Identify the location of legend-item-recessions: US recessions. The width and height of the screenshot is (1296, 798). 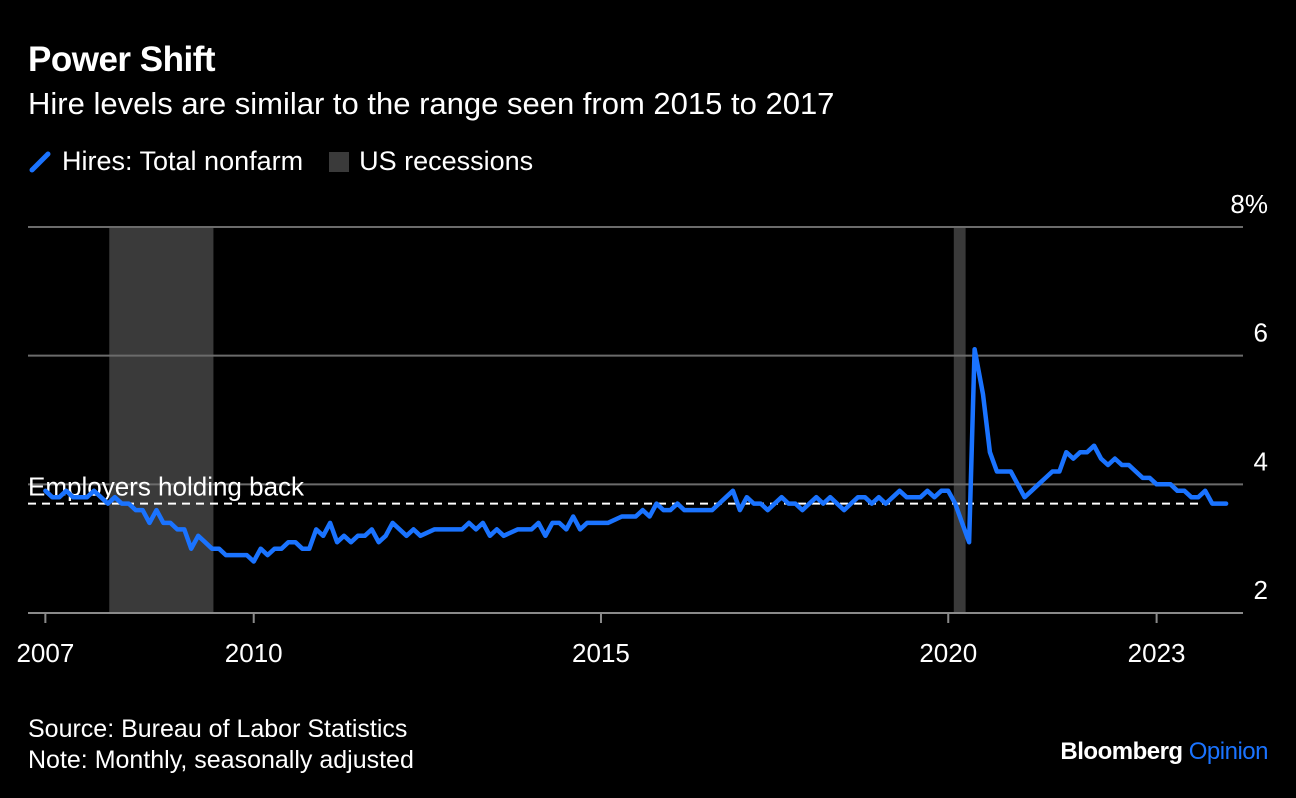
(431, 161).